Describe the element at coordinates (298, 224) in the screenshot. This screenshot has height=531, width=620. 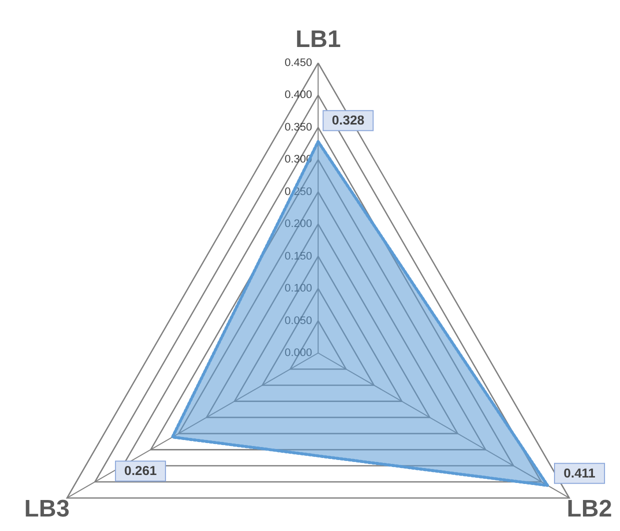
I see `y-tick-label: 0.200` at that location.